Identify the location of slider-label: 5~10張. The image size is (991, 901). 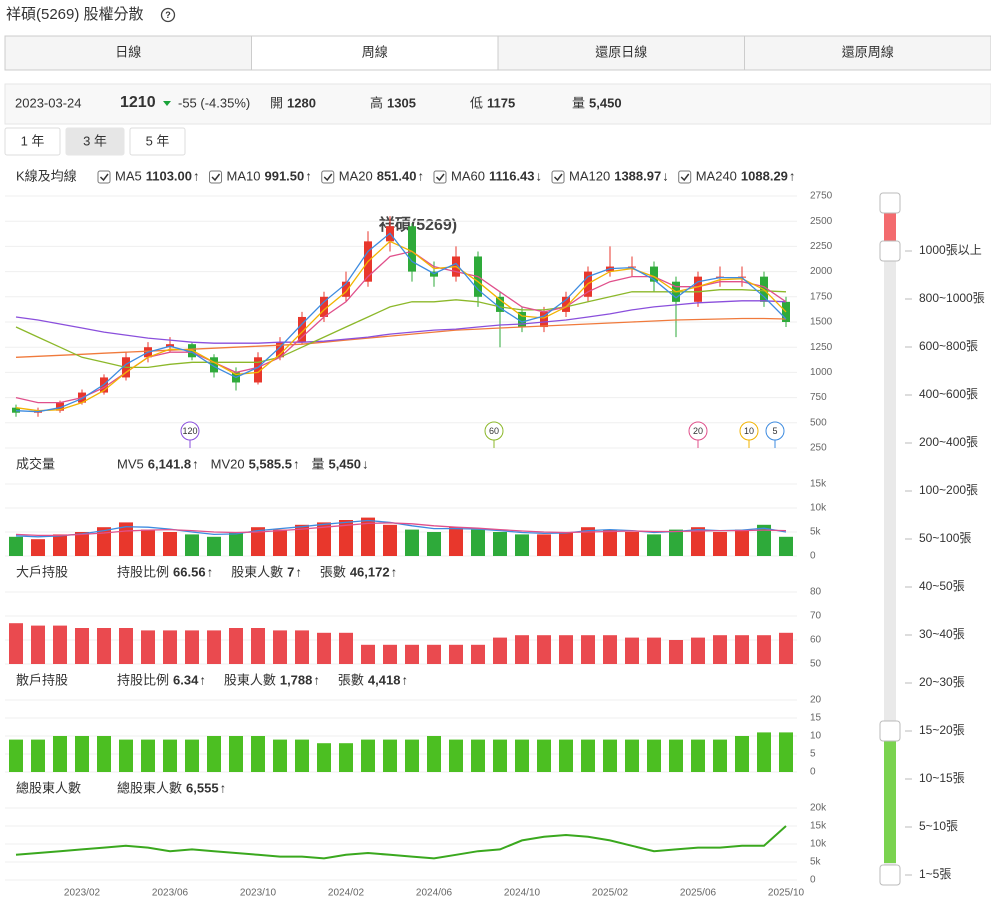
(938, 826).